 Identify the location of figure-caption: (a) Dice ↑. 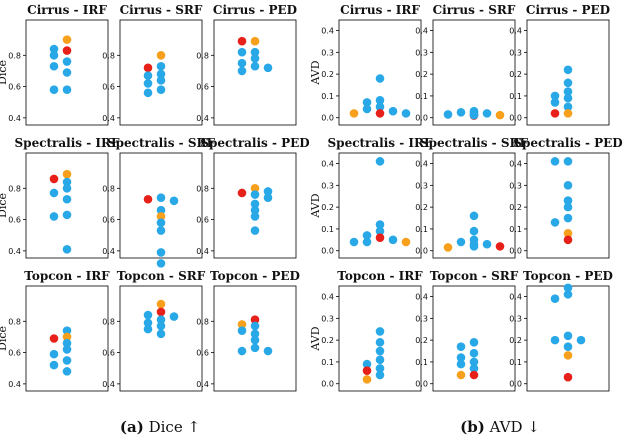
(160, 427).